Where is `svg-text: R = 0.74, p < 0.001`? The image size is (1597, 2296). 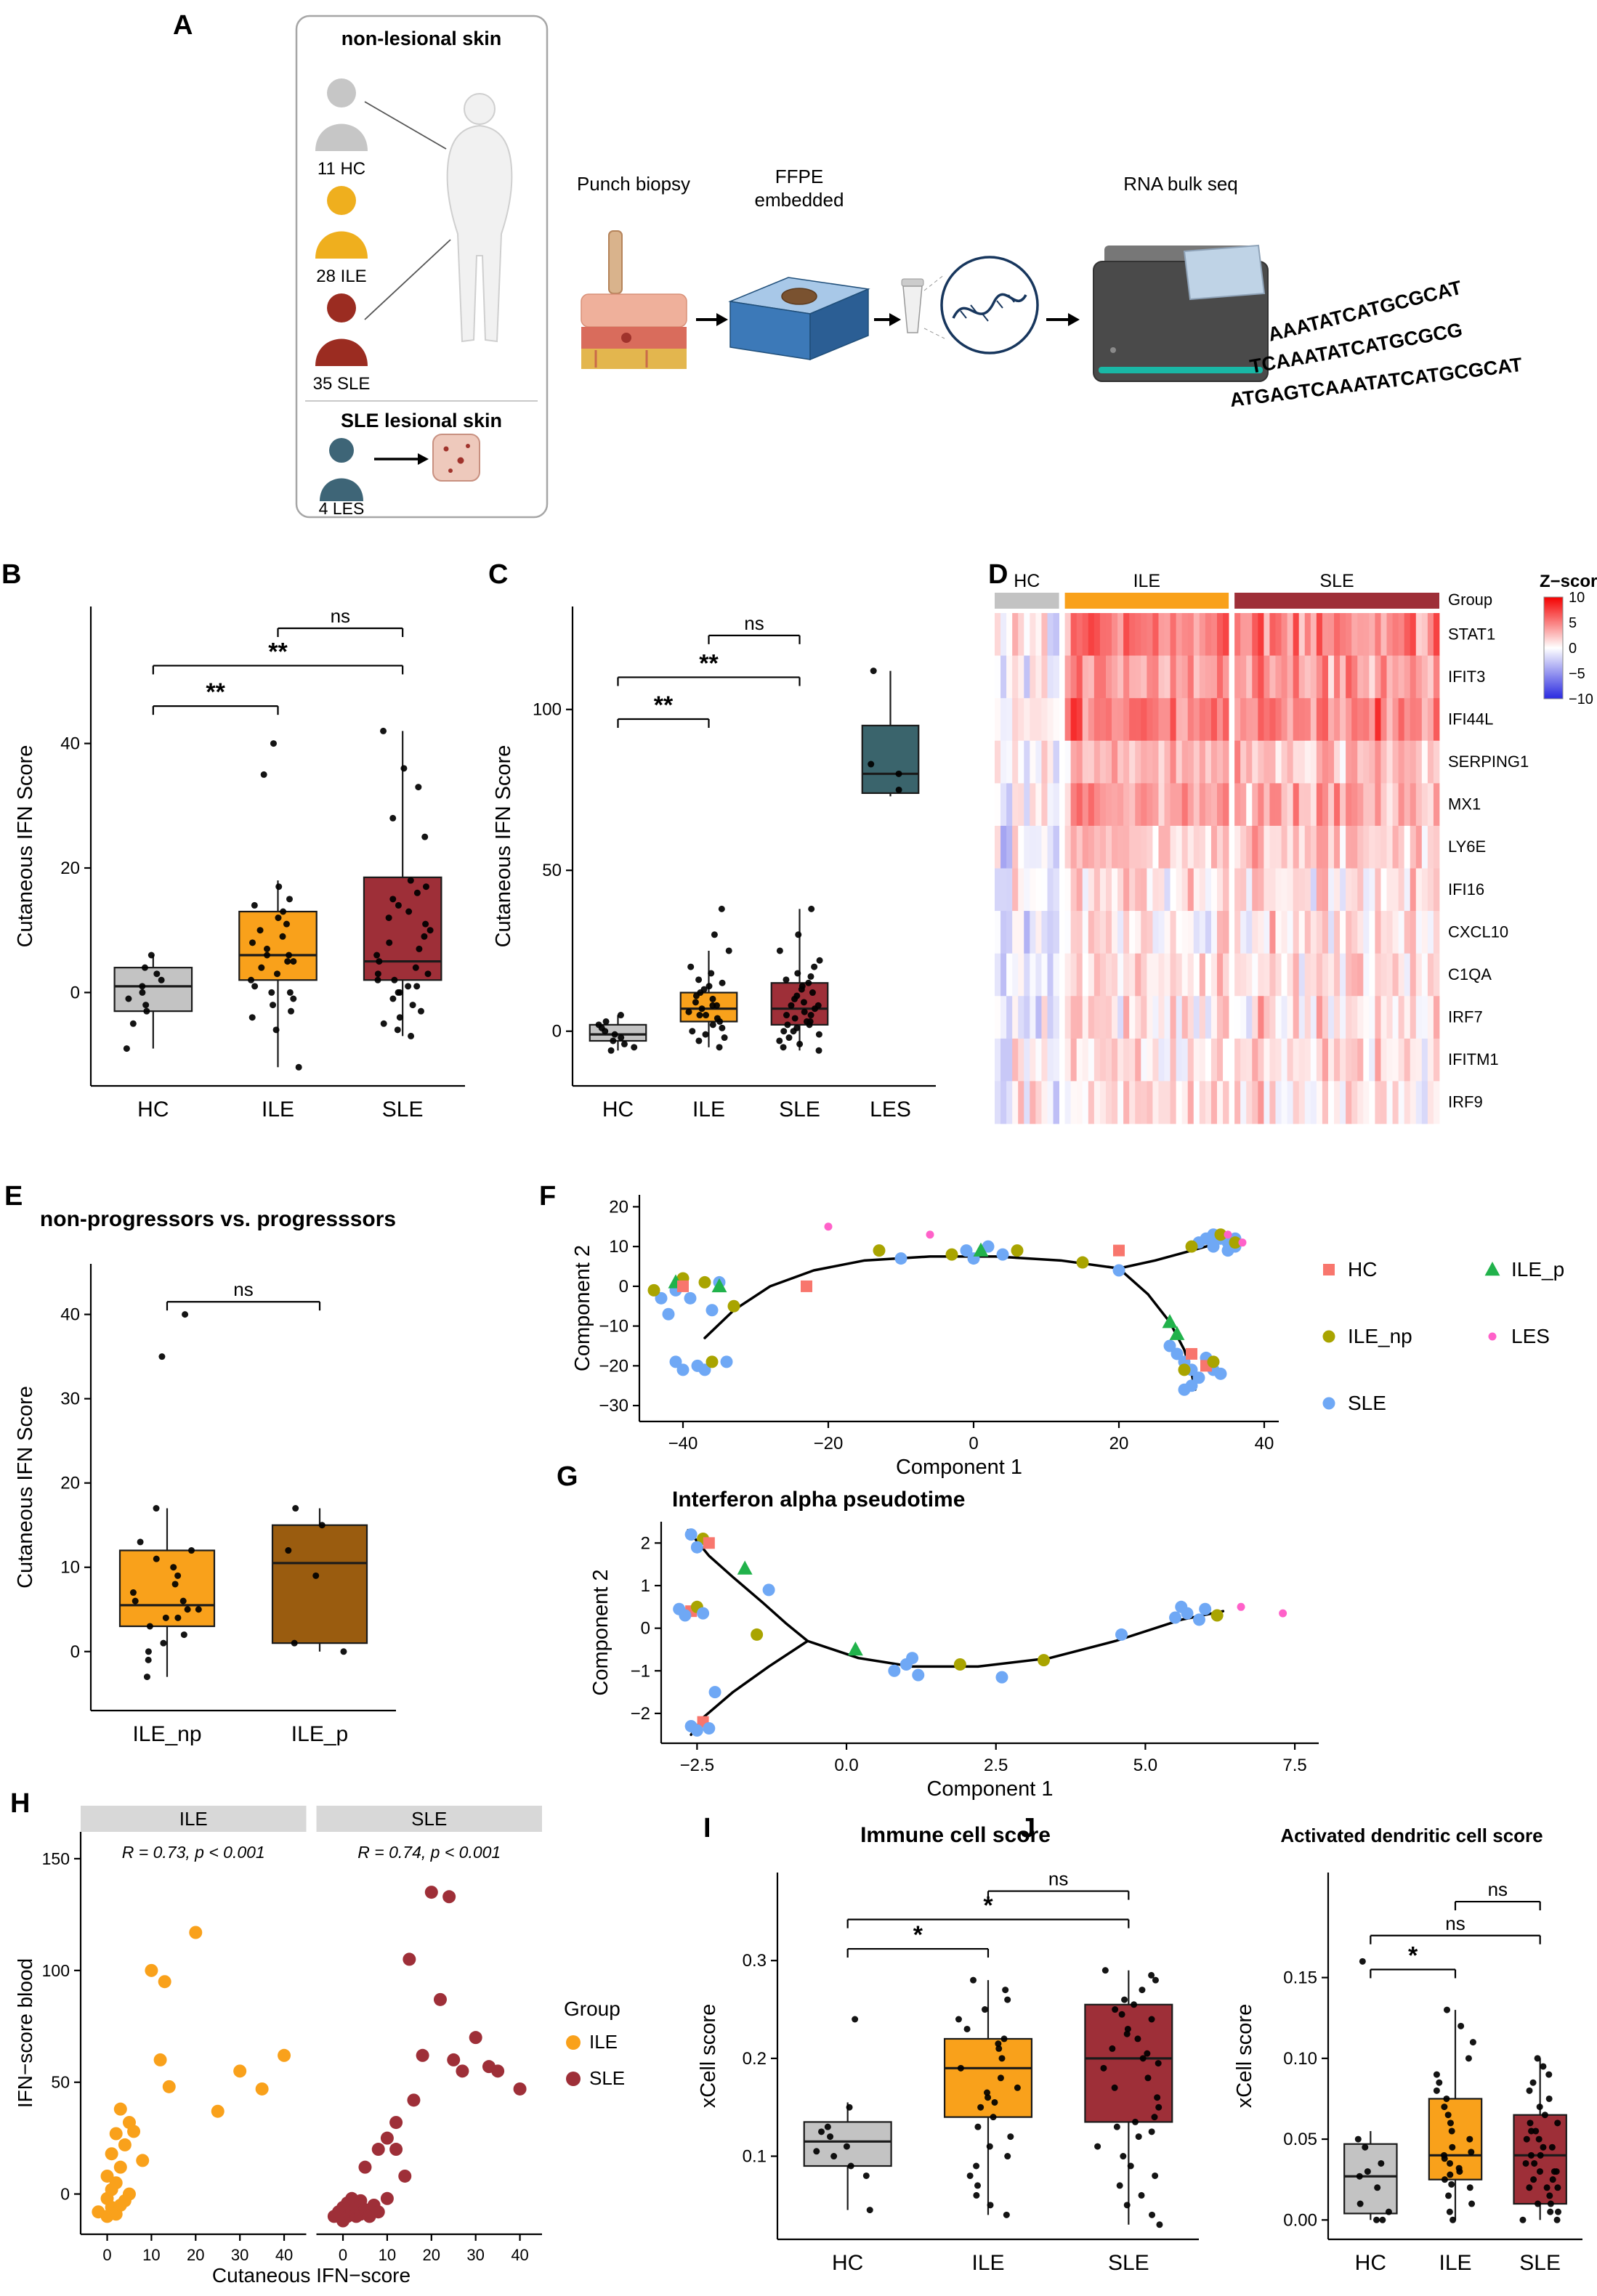
svg-text: R = 0.74, p < 0.001 is located at coordinates (429, 1853).